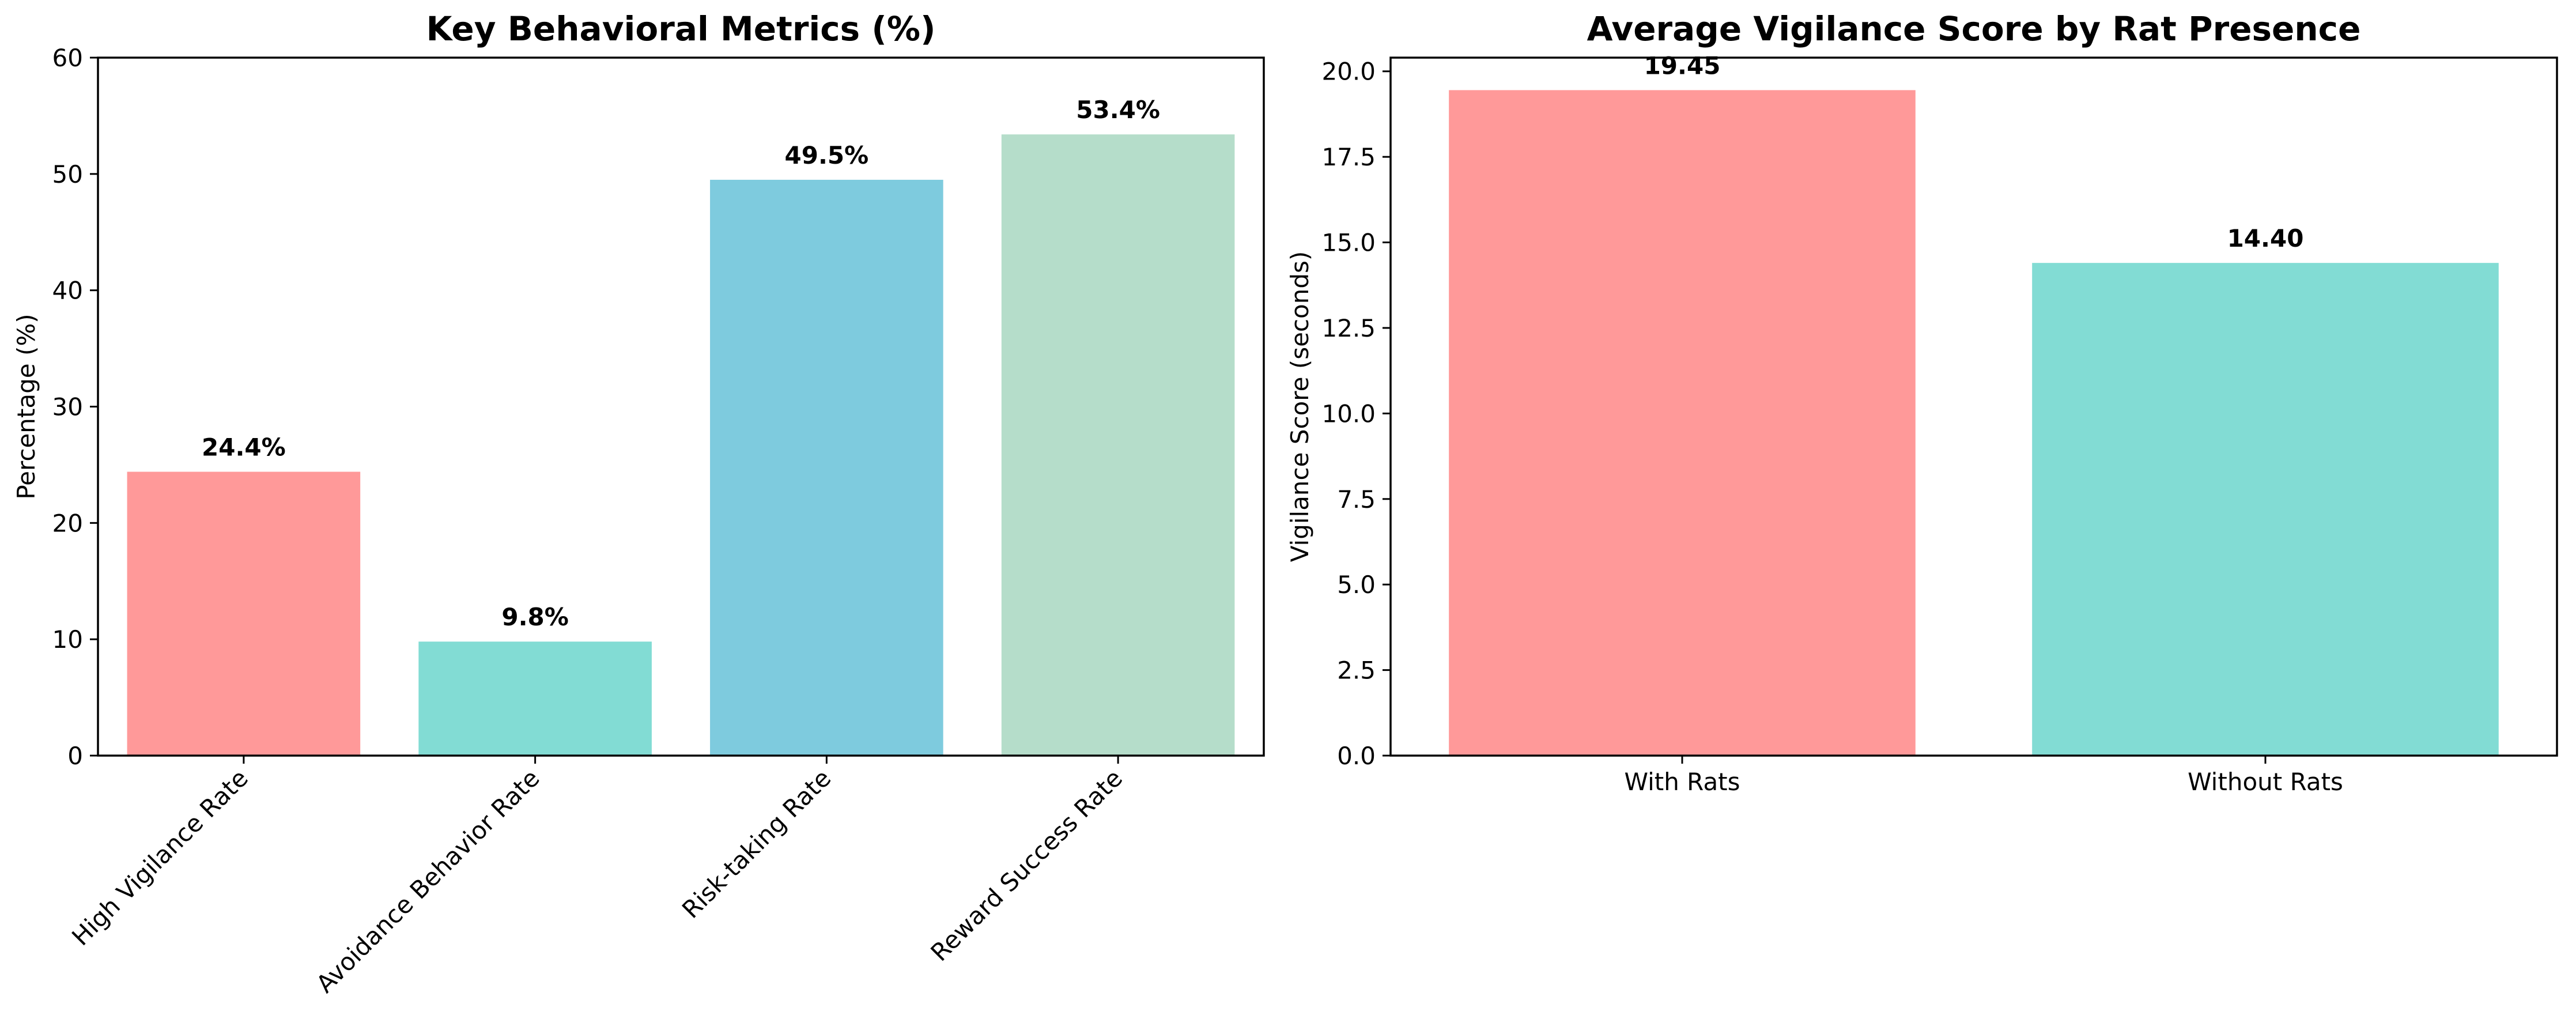 This screenshot has width=2576, height=1019. Describe the element at coordinates (756, 843) in the screenshot. I see `x-tick-label: Risk-taking Rate` at that location.